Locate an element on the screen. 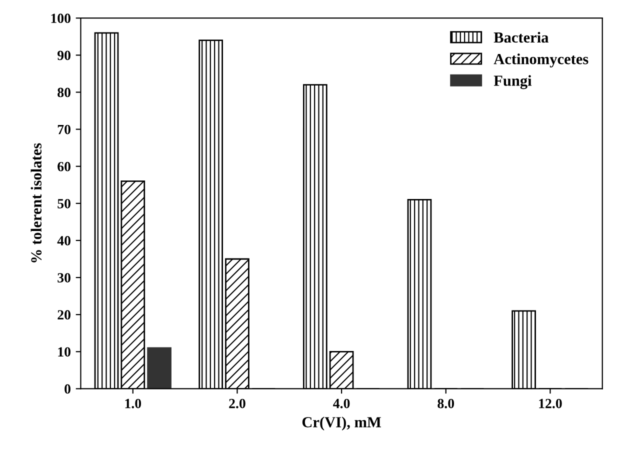  x-tick-label: 8.0 is located at coordinates (446, 403).